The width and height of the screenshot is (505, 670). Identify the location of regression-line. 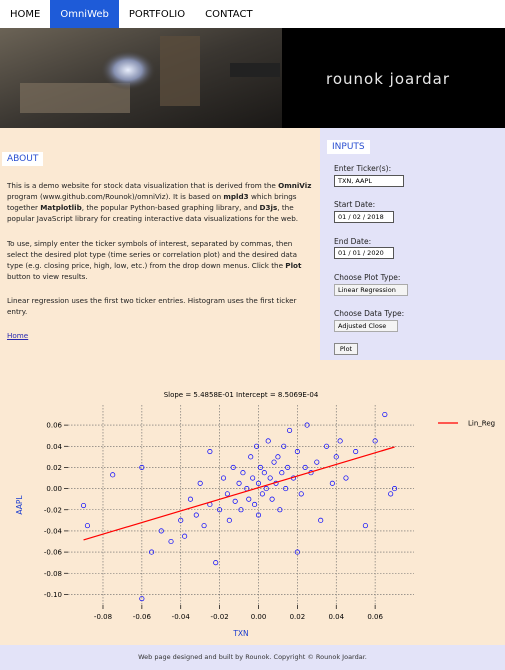
(239, 493).